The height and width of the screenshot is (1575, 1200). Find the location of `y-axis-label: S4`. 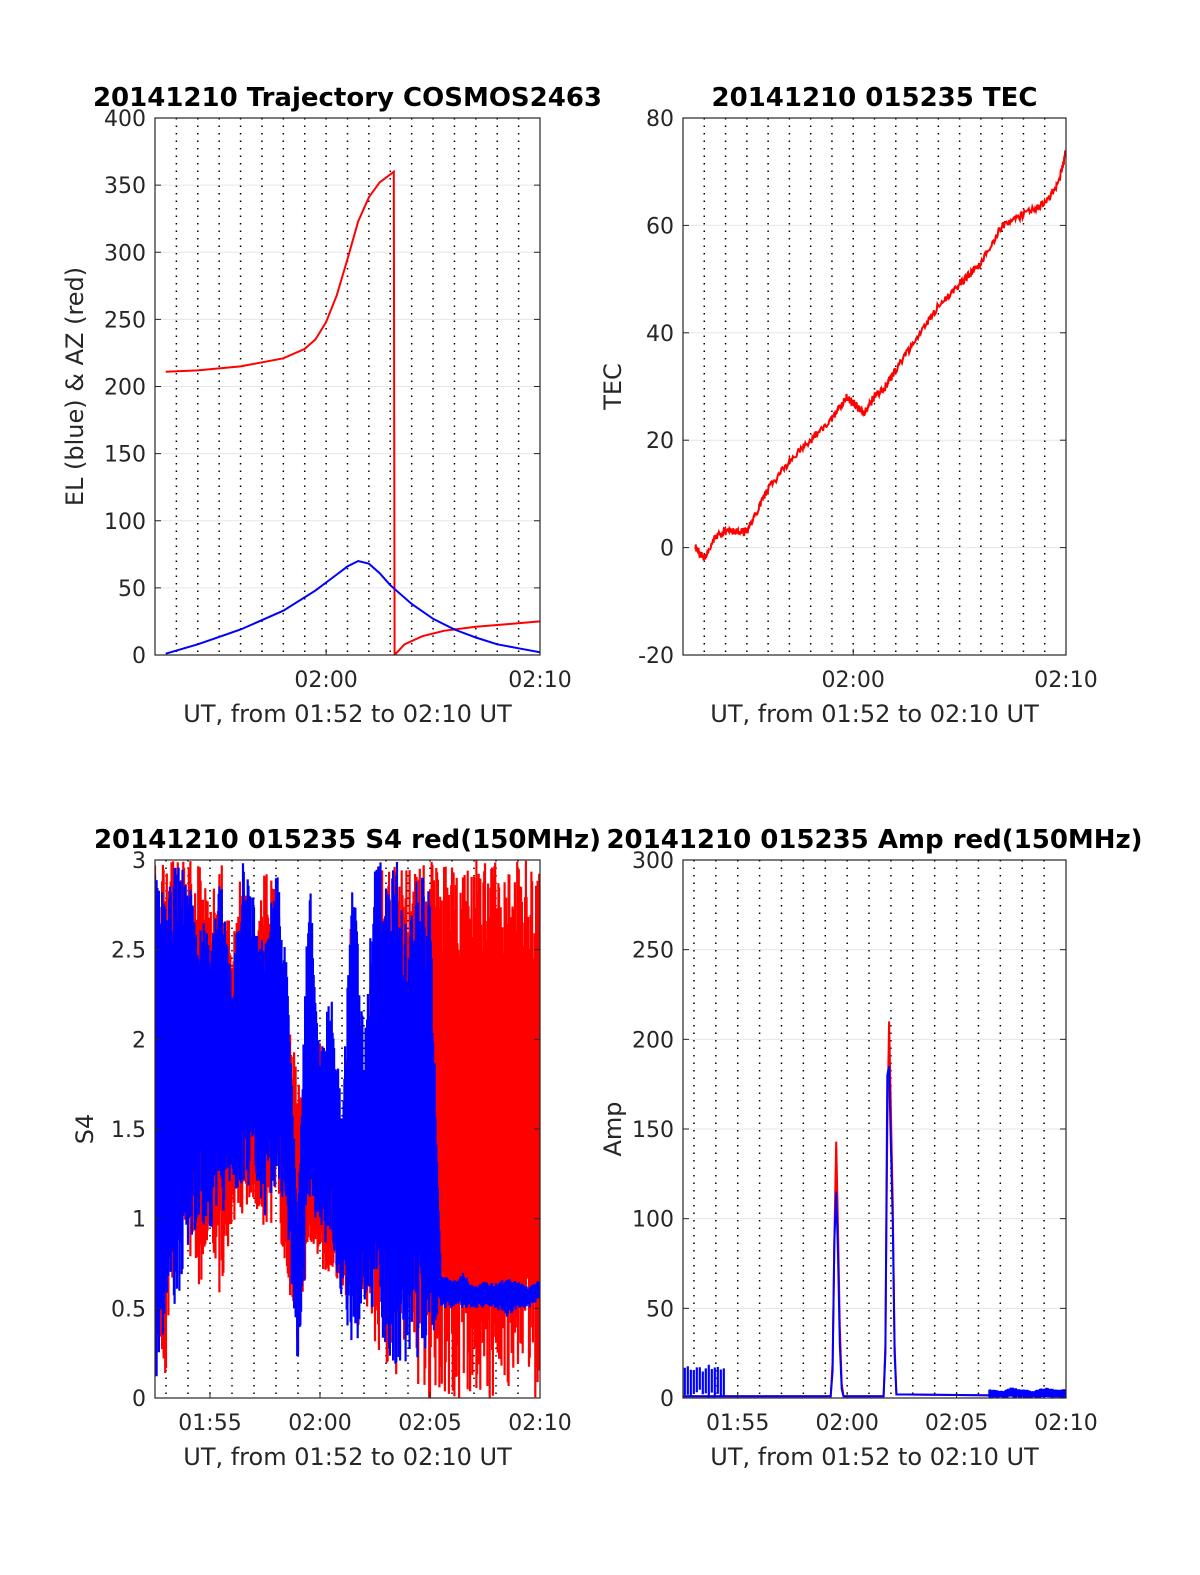

y-axis-label: S4 is located at coordinates (85, 1129).